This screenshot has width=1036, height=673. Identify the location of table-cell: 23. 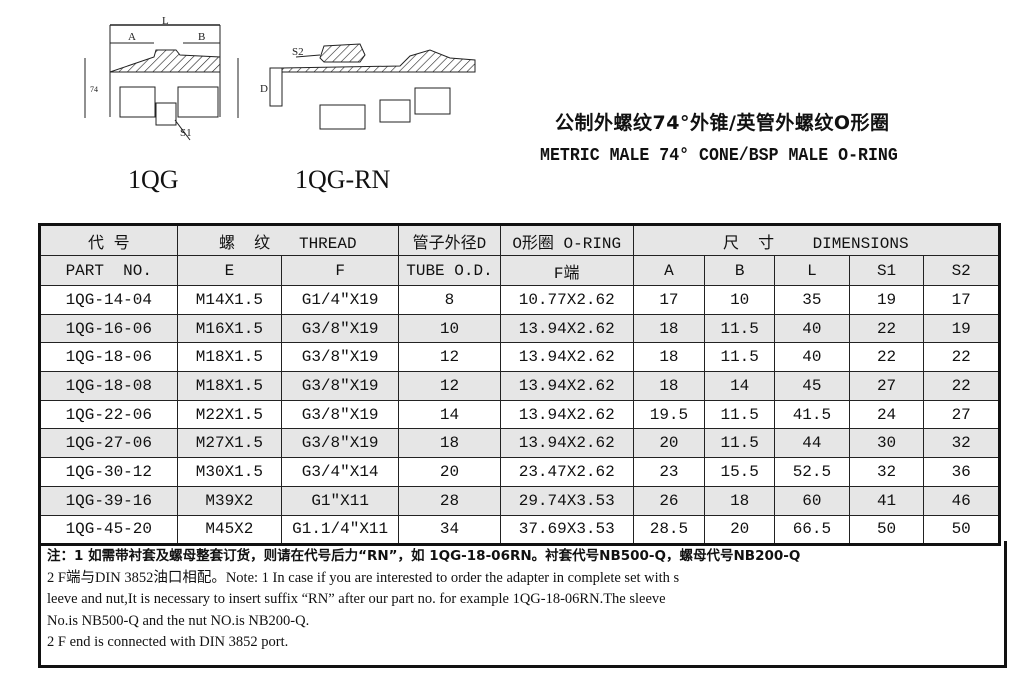
(669, 472).